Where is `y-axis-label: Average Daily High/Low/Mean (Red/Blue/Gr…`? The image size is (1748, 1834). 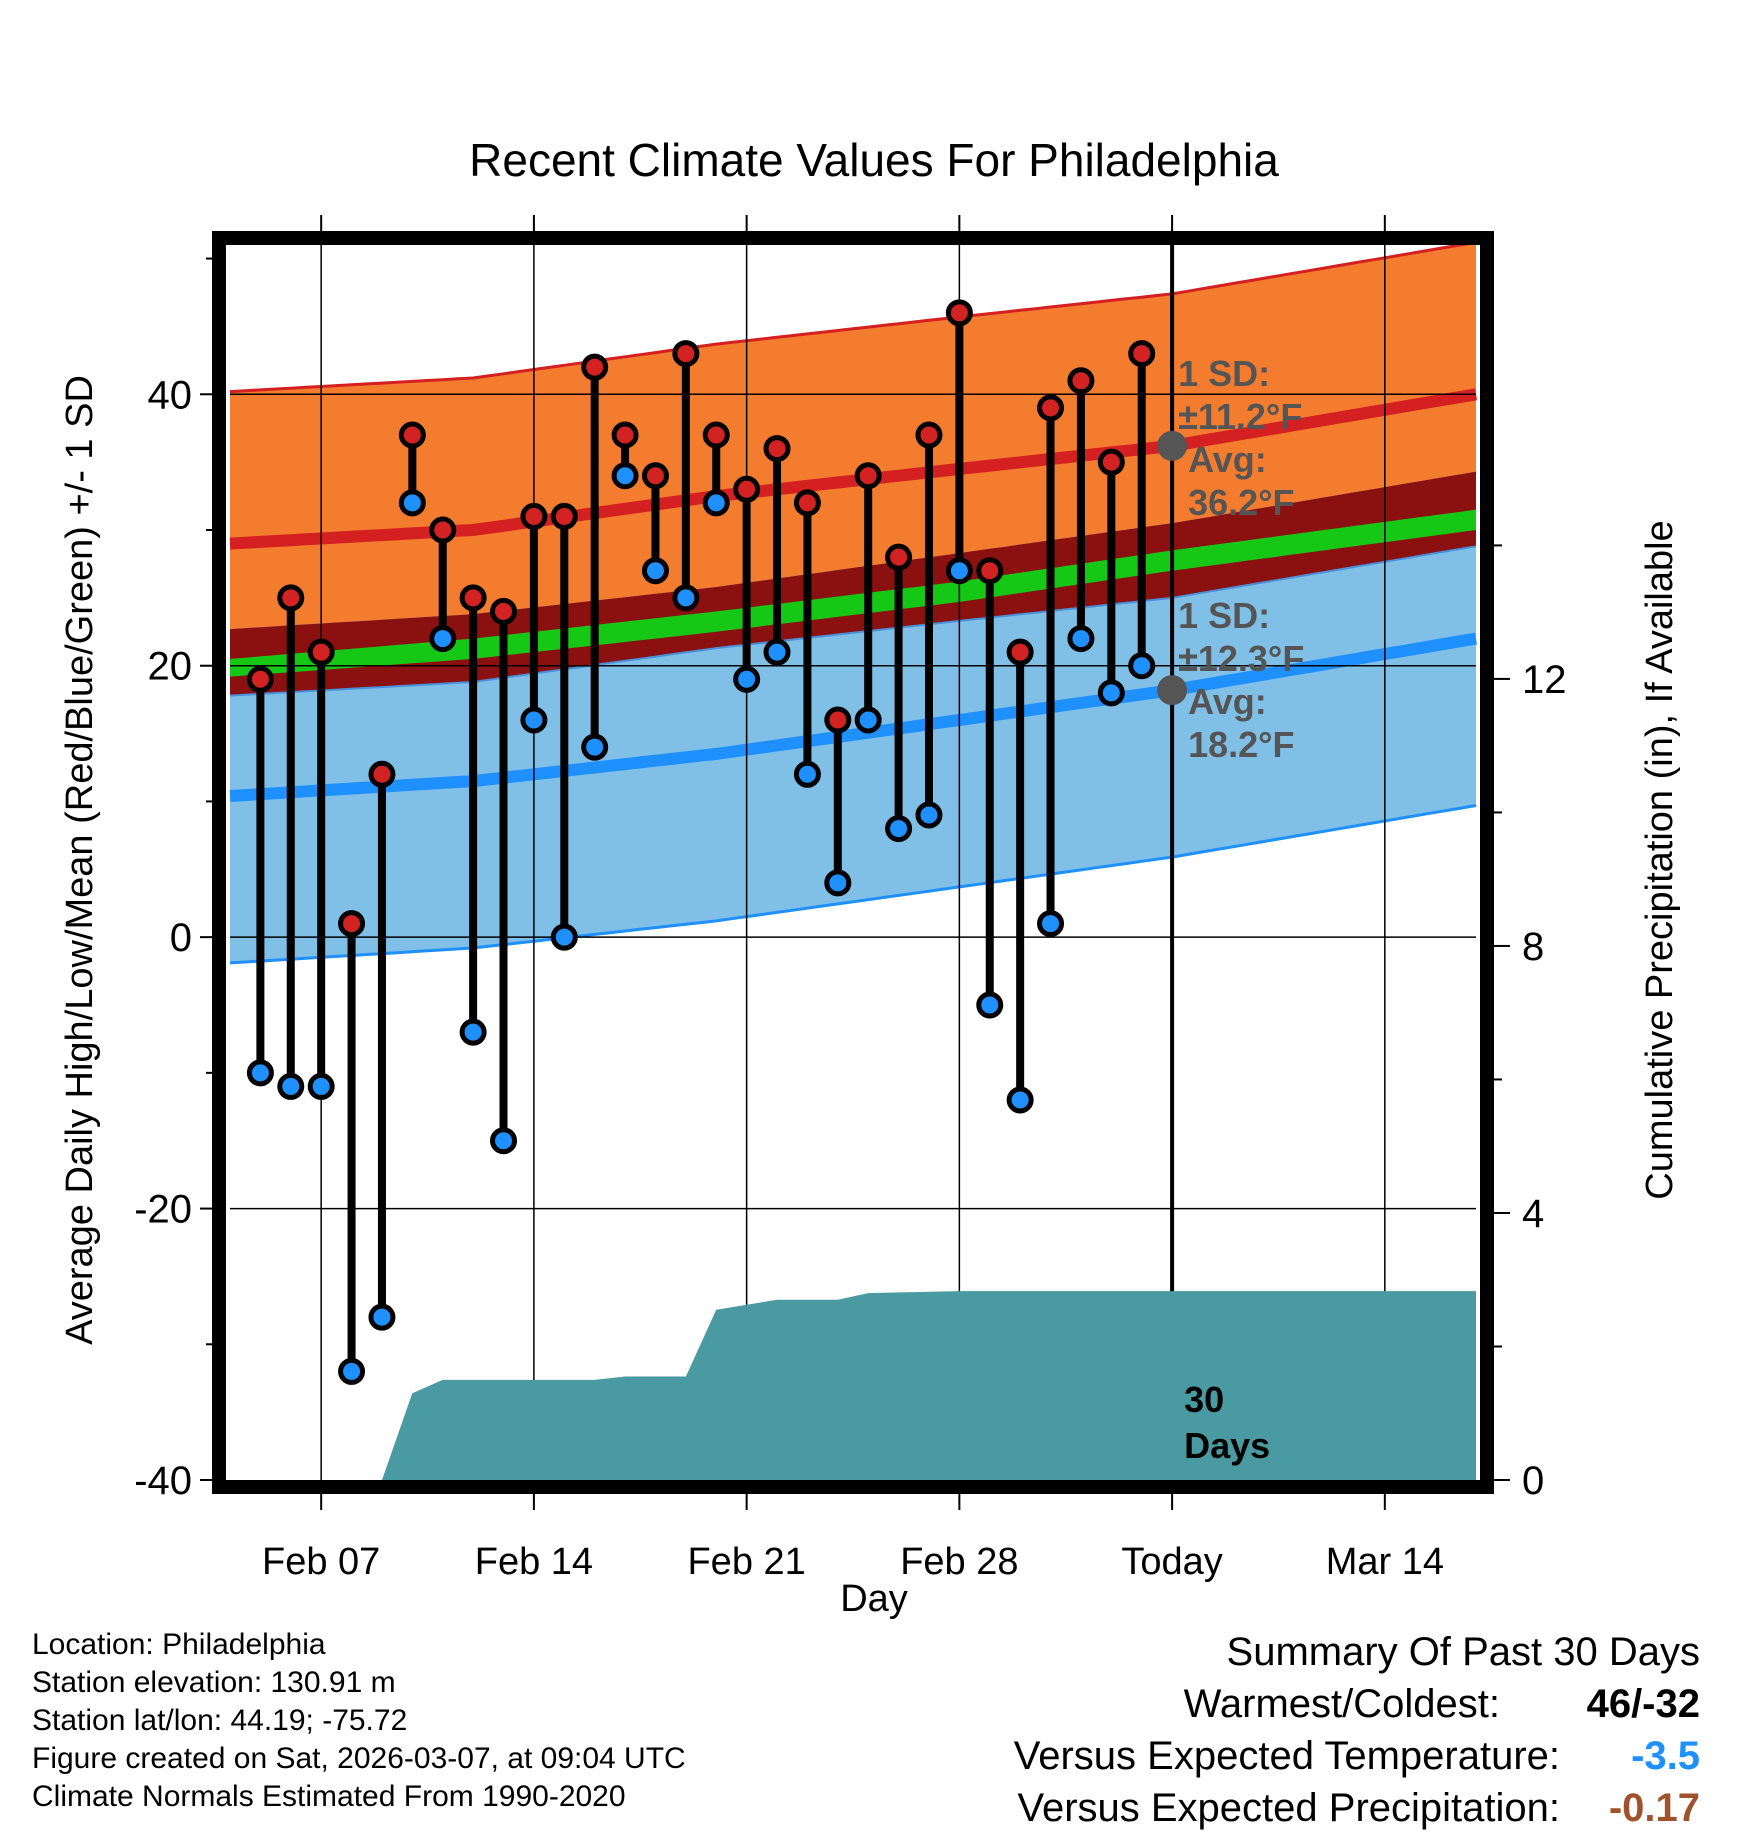 y-axis-label: Average Daily High/Low/Mean (Red/Blue/Gr… is located at coordinates (80, 860).